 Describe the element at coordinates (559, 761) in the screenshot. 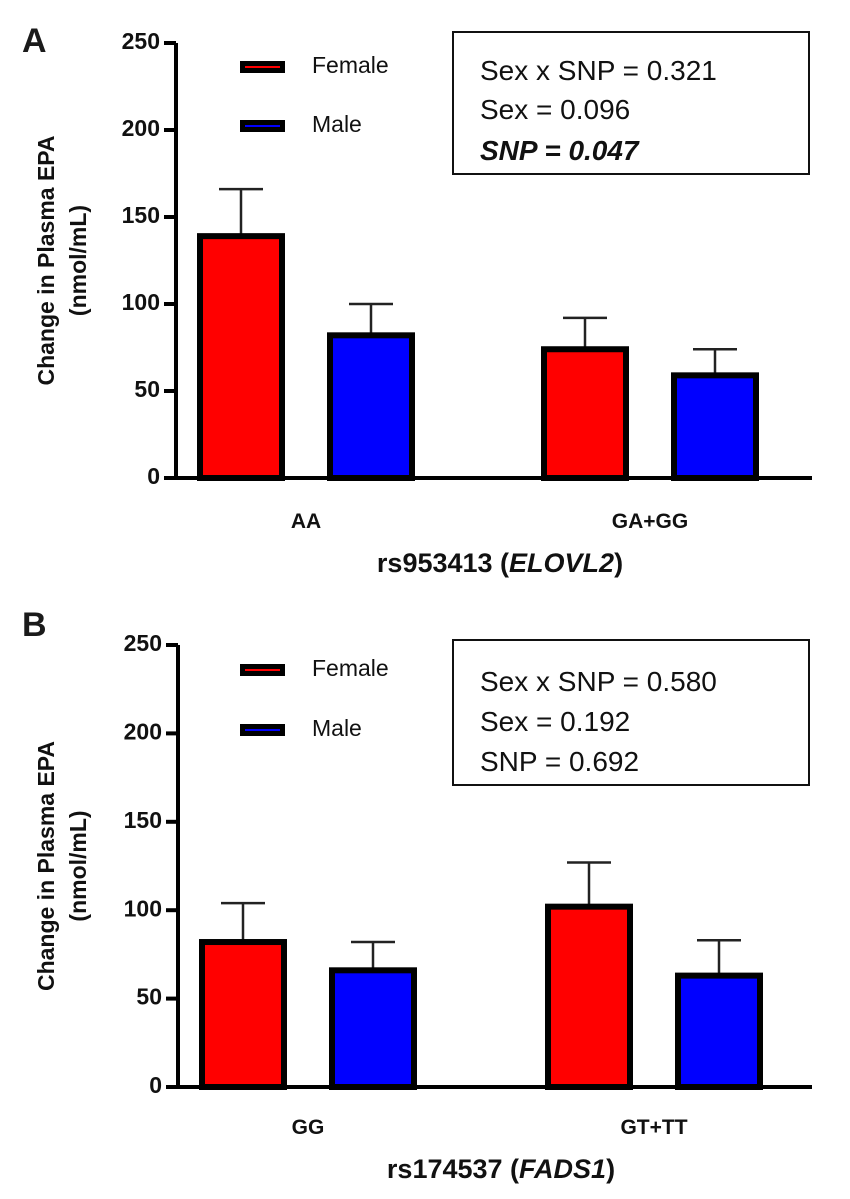

I see `stats-line: SNP = 0.692` at that location.